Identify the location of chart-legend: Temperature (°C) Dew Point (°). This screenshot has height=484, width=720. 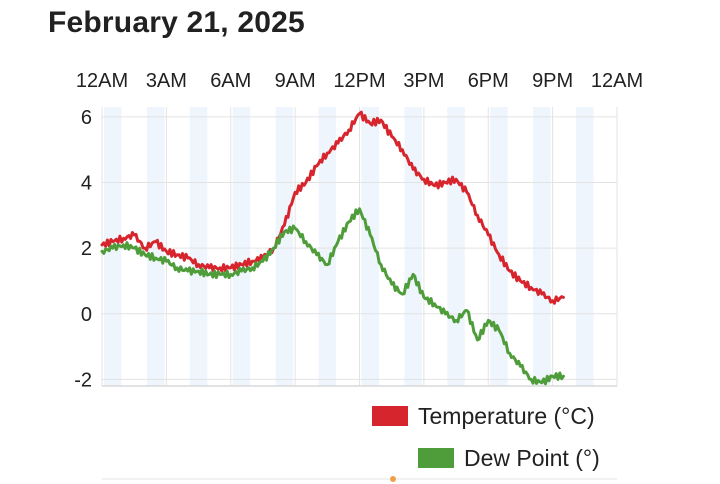
(486, 437).